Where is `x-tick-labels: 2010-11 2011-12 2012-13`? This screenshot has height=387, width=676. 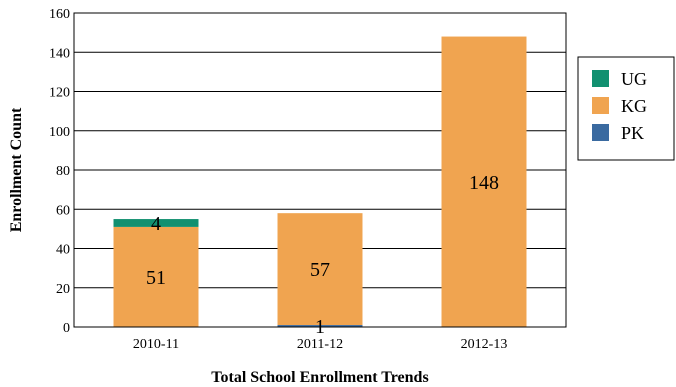 x-tick-labels: 2010-11 2011-12 2012-13 is located at coordinates (320, 344).